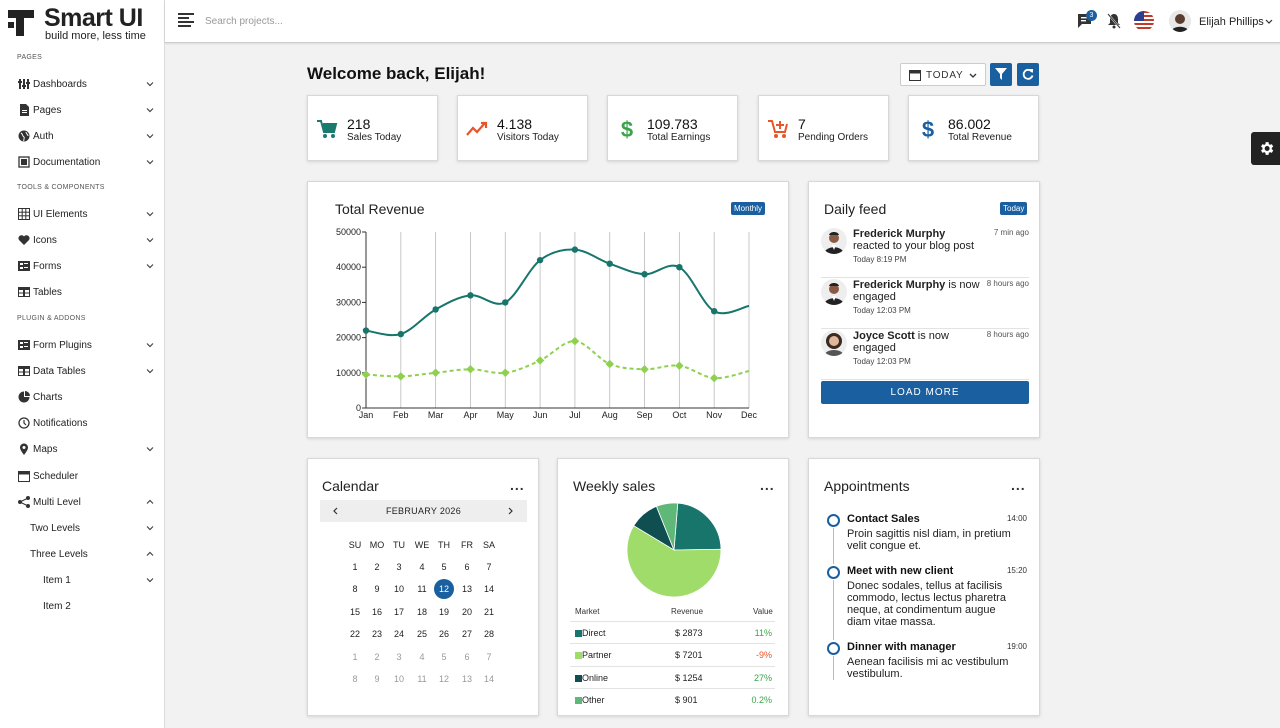 The width and height of the screenshot is (1280, 728). I want to click on brand-logo: Smart UI build more, less time, so click(83, 24).